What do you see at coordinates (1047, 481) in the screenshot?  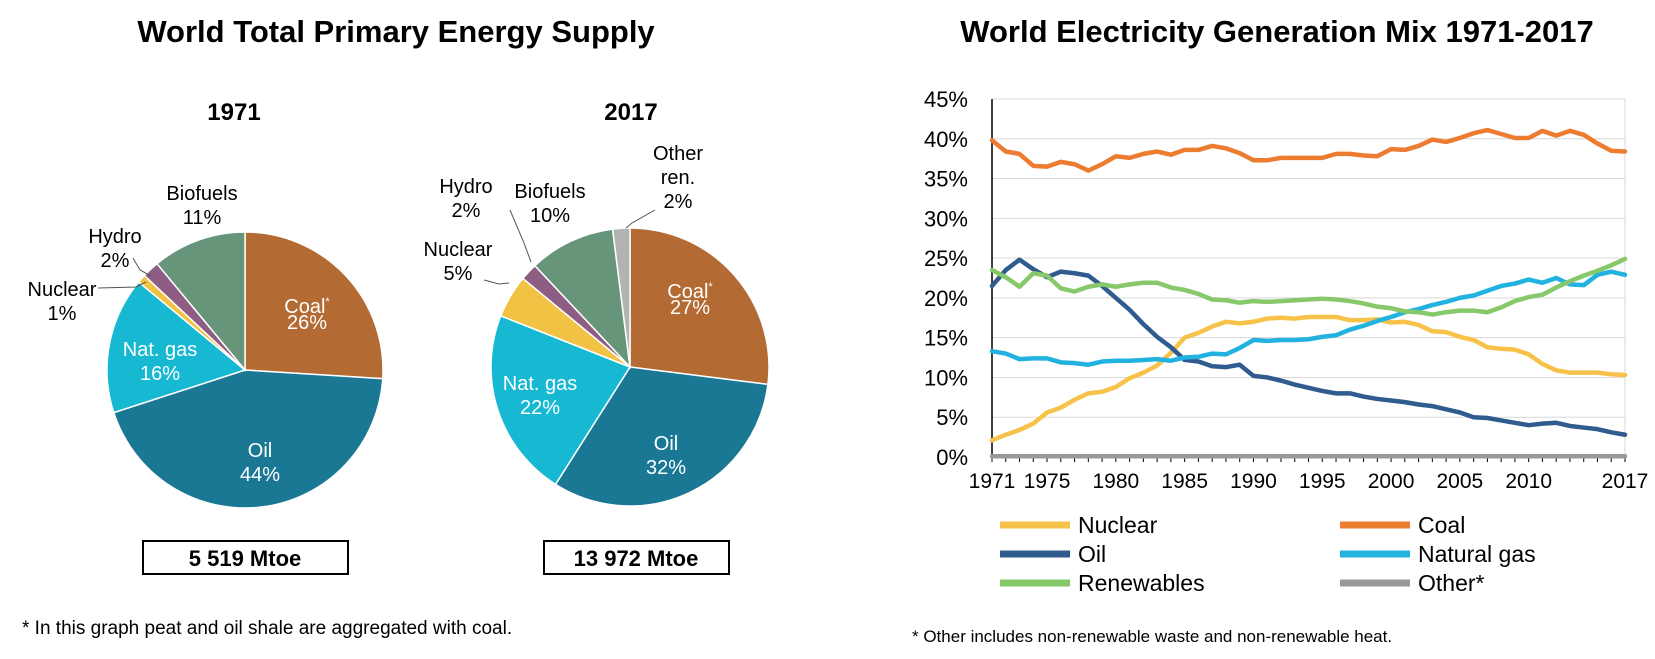 I see `x-tick-label: 1975` at bounding box center [1047, 481].